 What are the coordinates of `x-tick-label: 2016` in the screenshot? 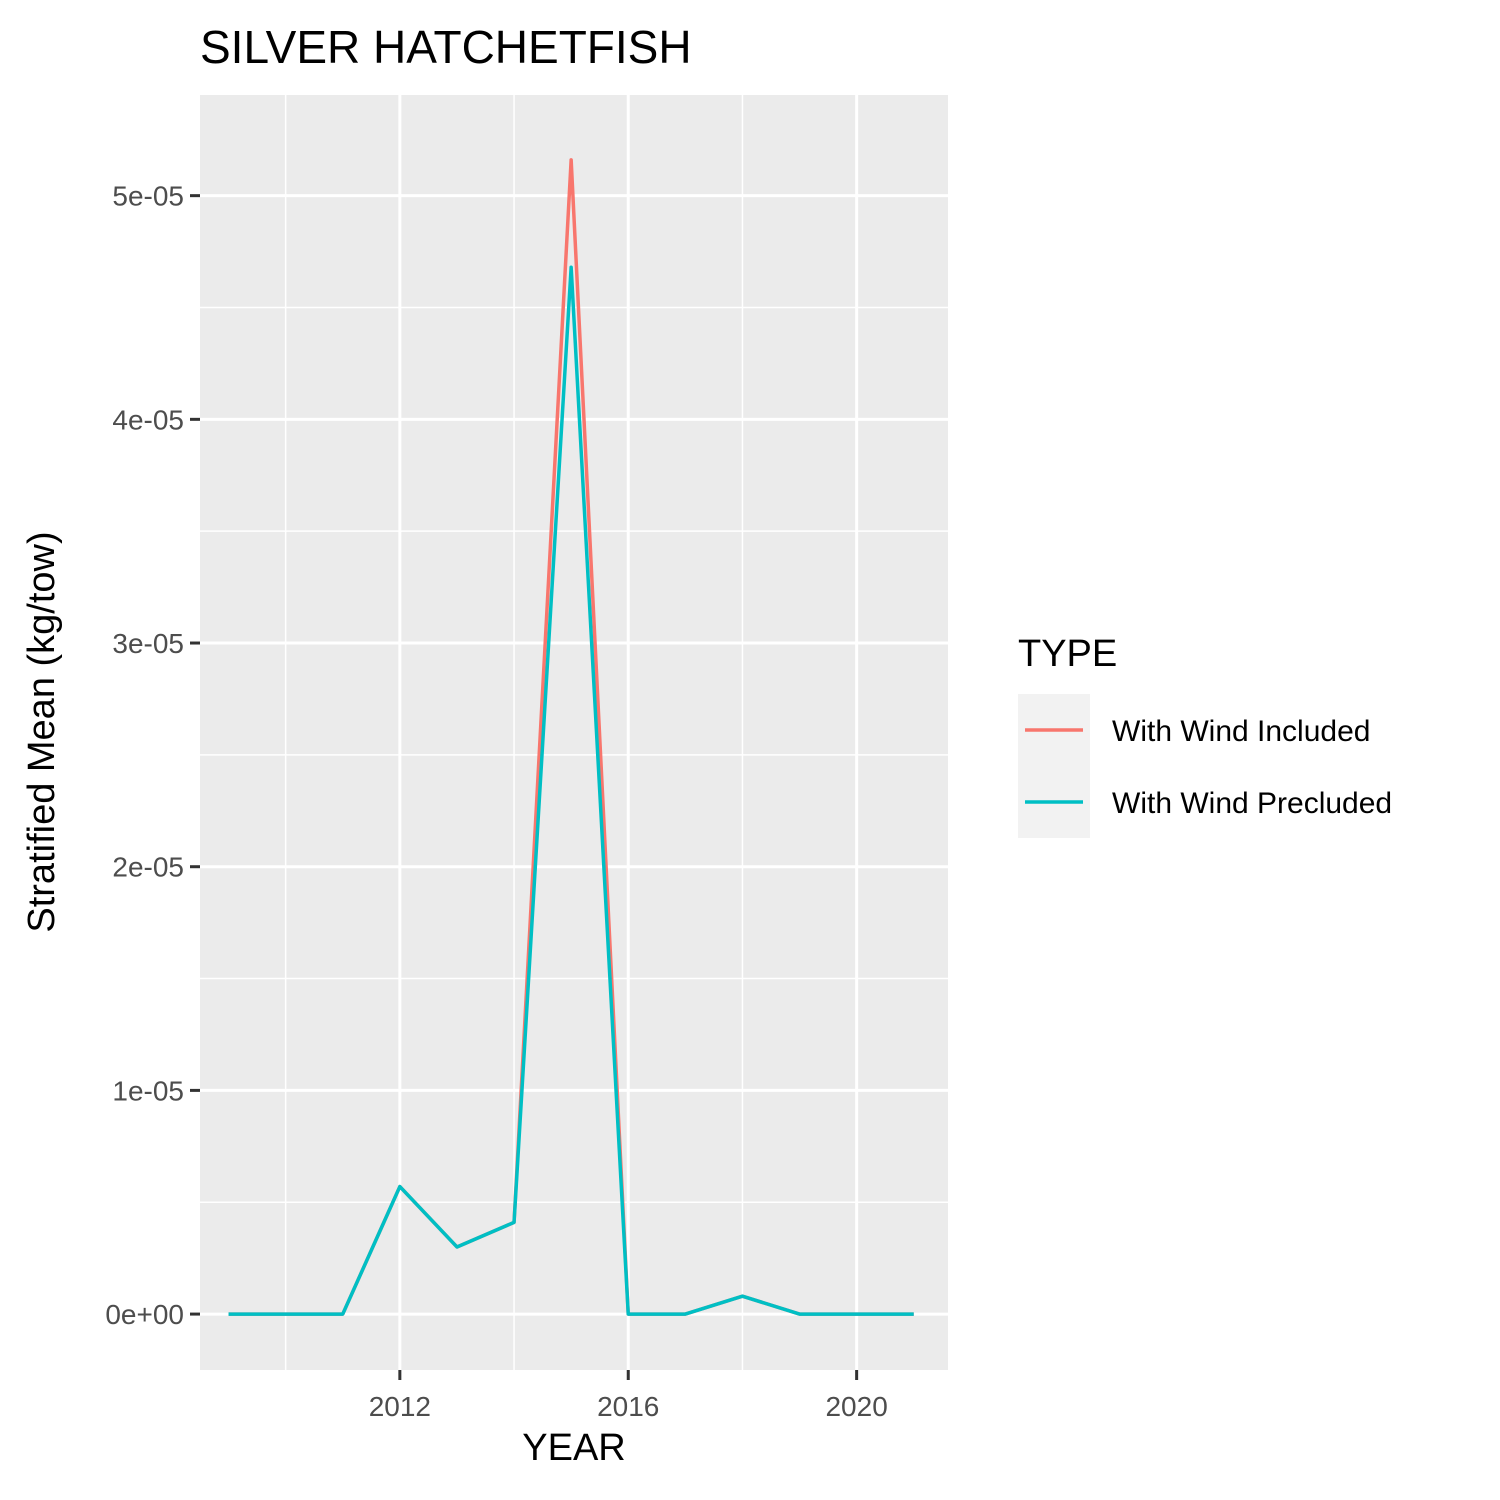 It's located at (628, 1406).